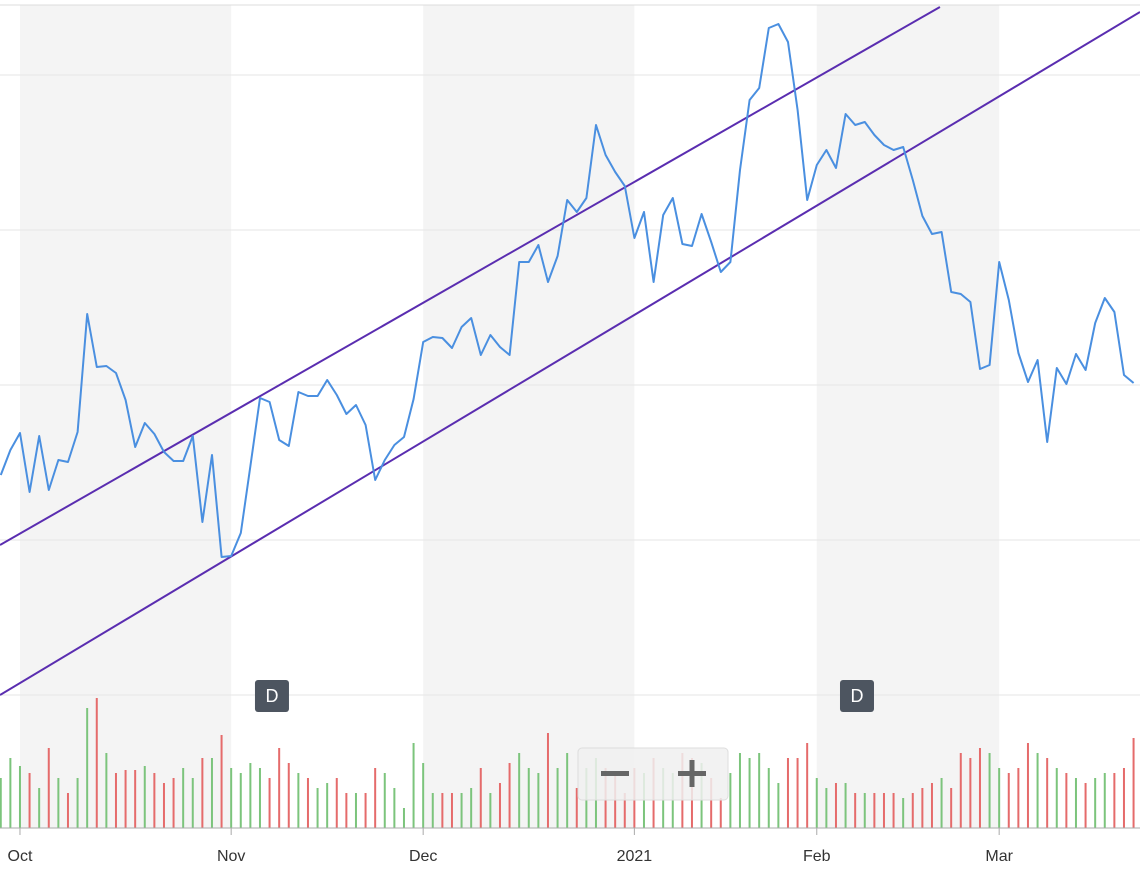 This screenshot has height=882, width=1140. I want to click on x-tick-label: 2021, so click(635, 856).